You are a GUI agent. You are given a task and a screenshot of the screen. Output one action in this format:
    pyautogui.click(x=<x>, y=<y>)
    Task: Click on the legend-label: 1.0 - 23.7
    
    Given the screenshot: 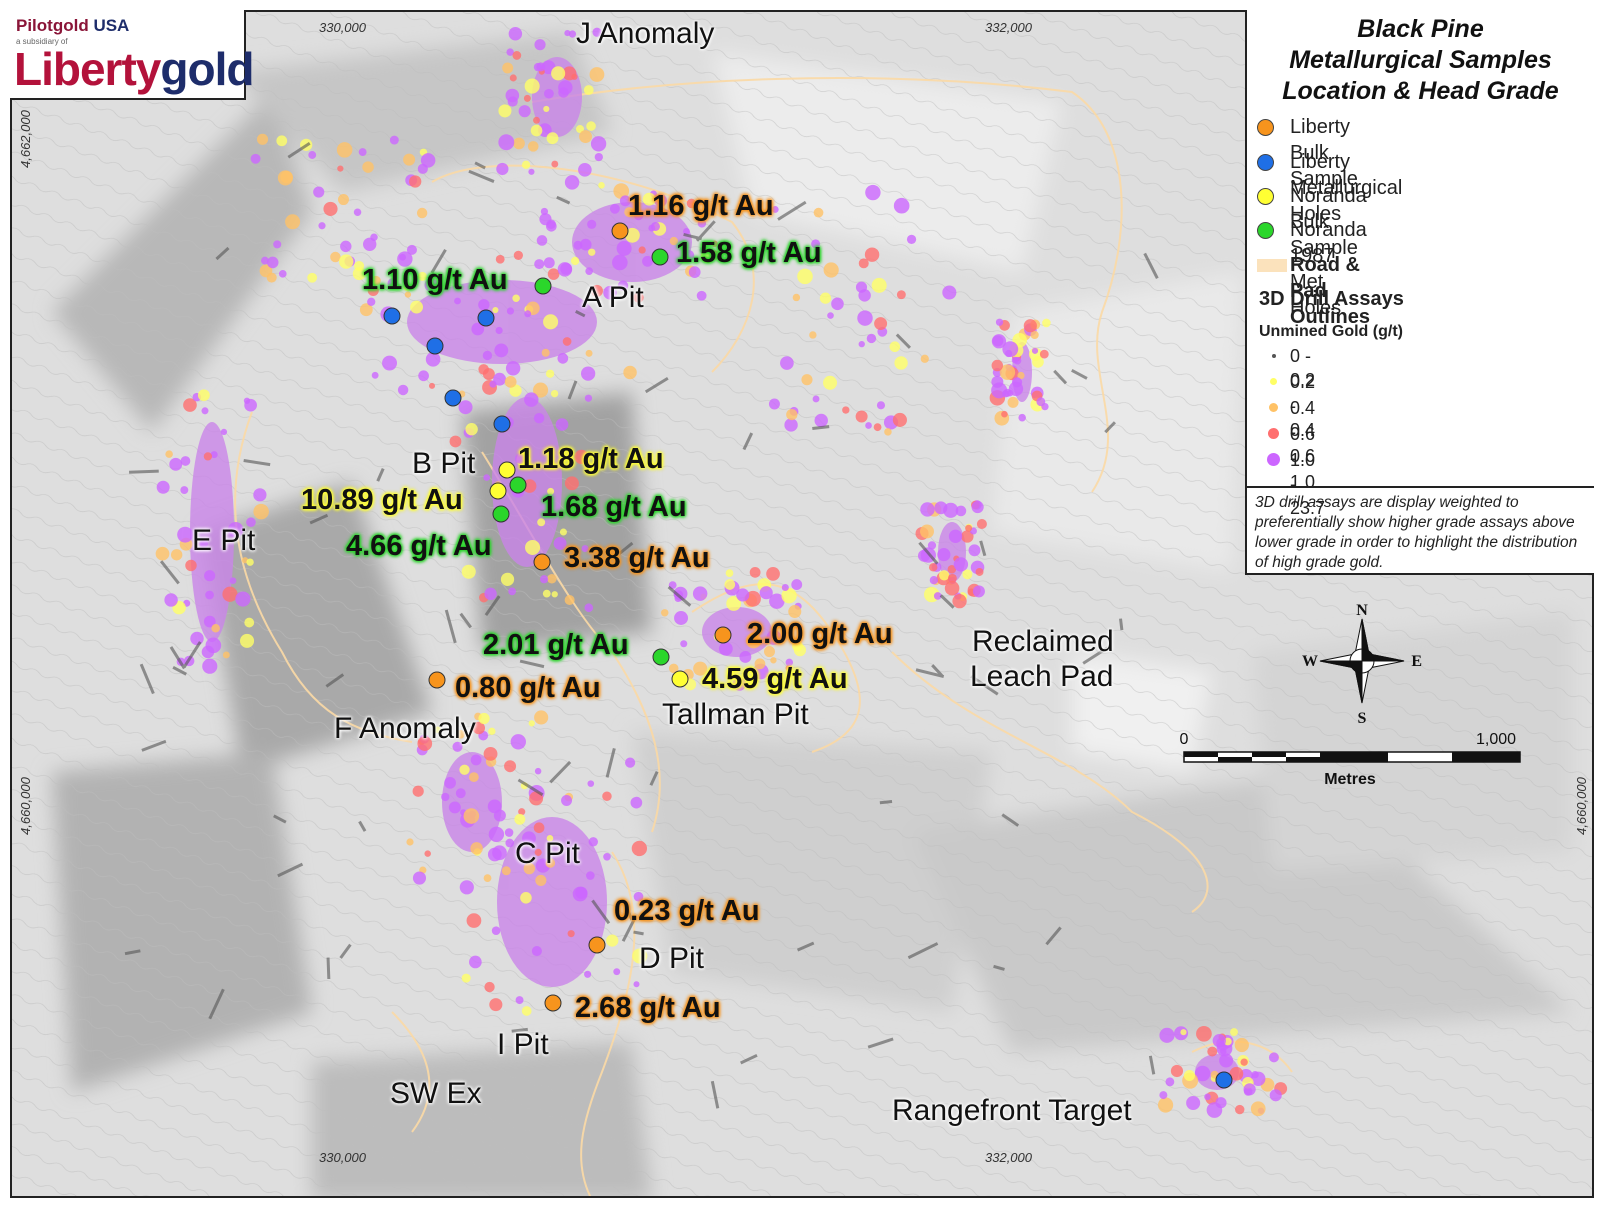 What is the action you would take?
    pyautogui.click(x=1308, y=484)
    